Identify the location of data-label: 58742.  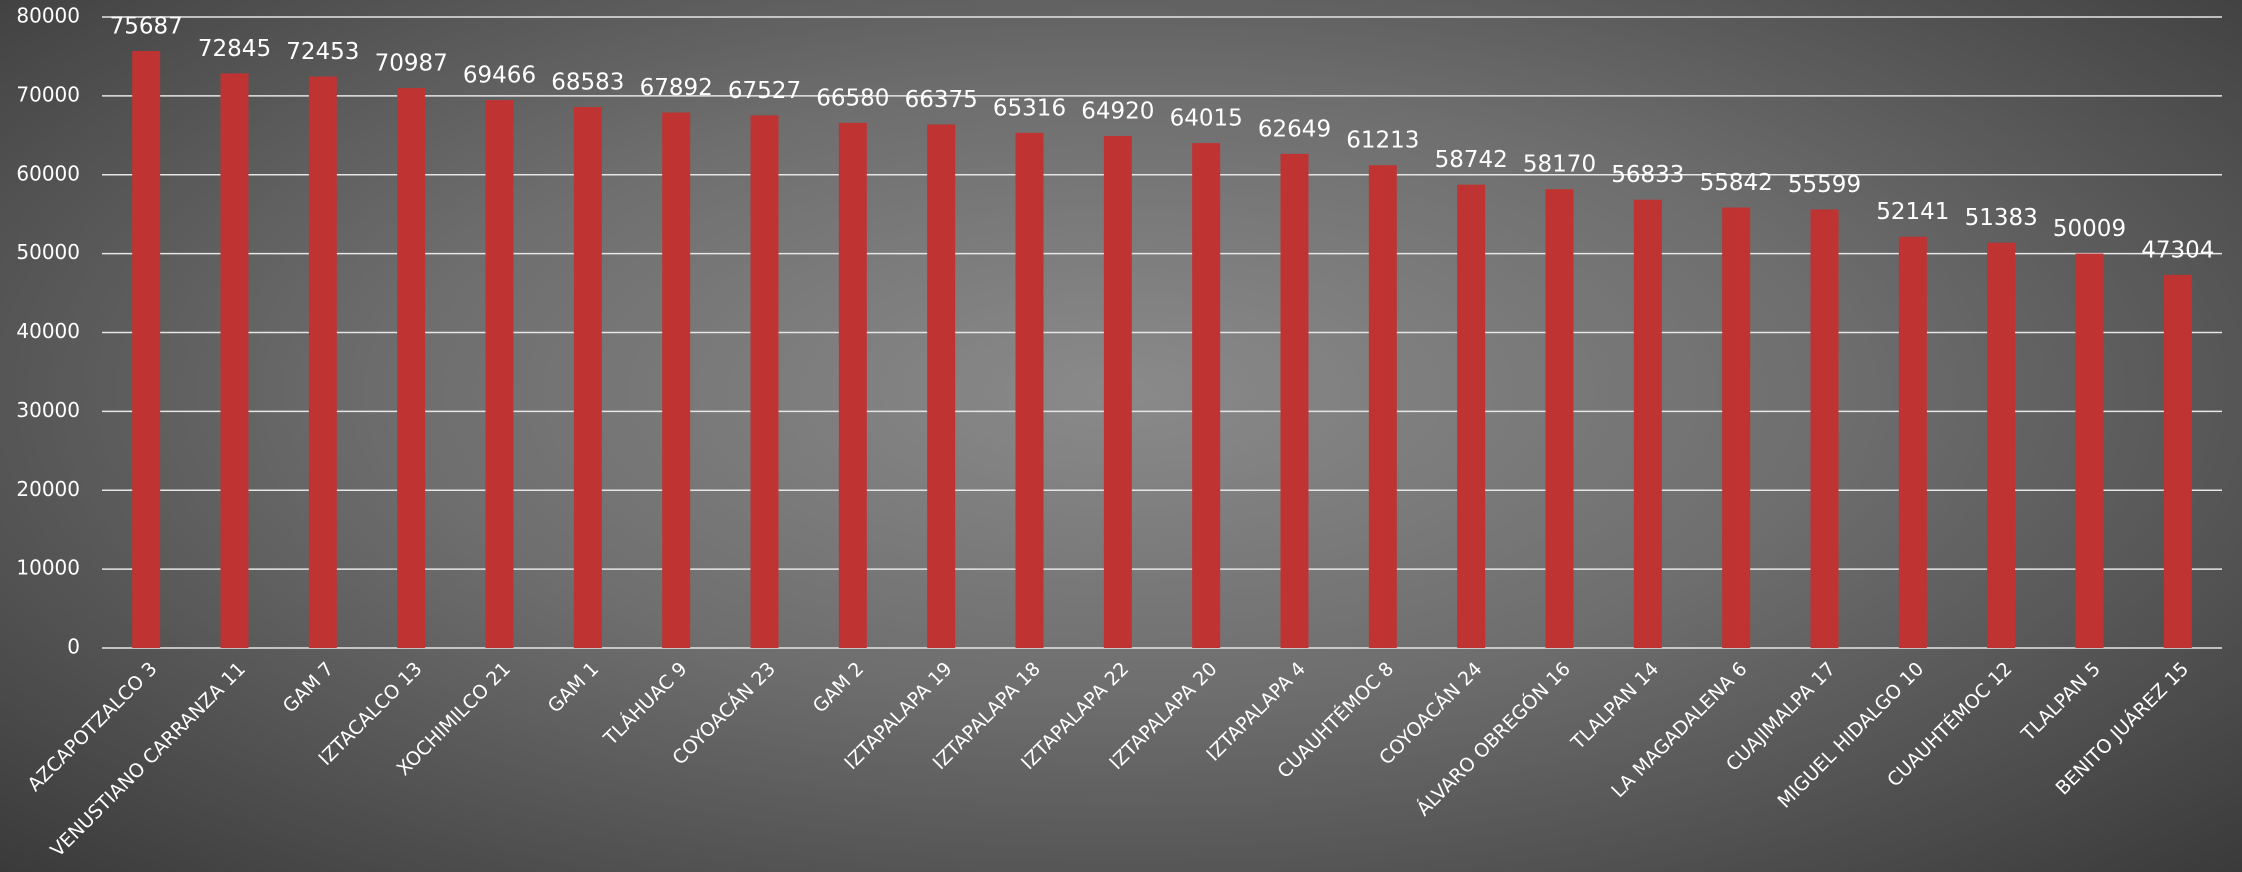
(1471, 160).